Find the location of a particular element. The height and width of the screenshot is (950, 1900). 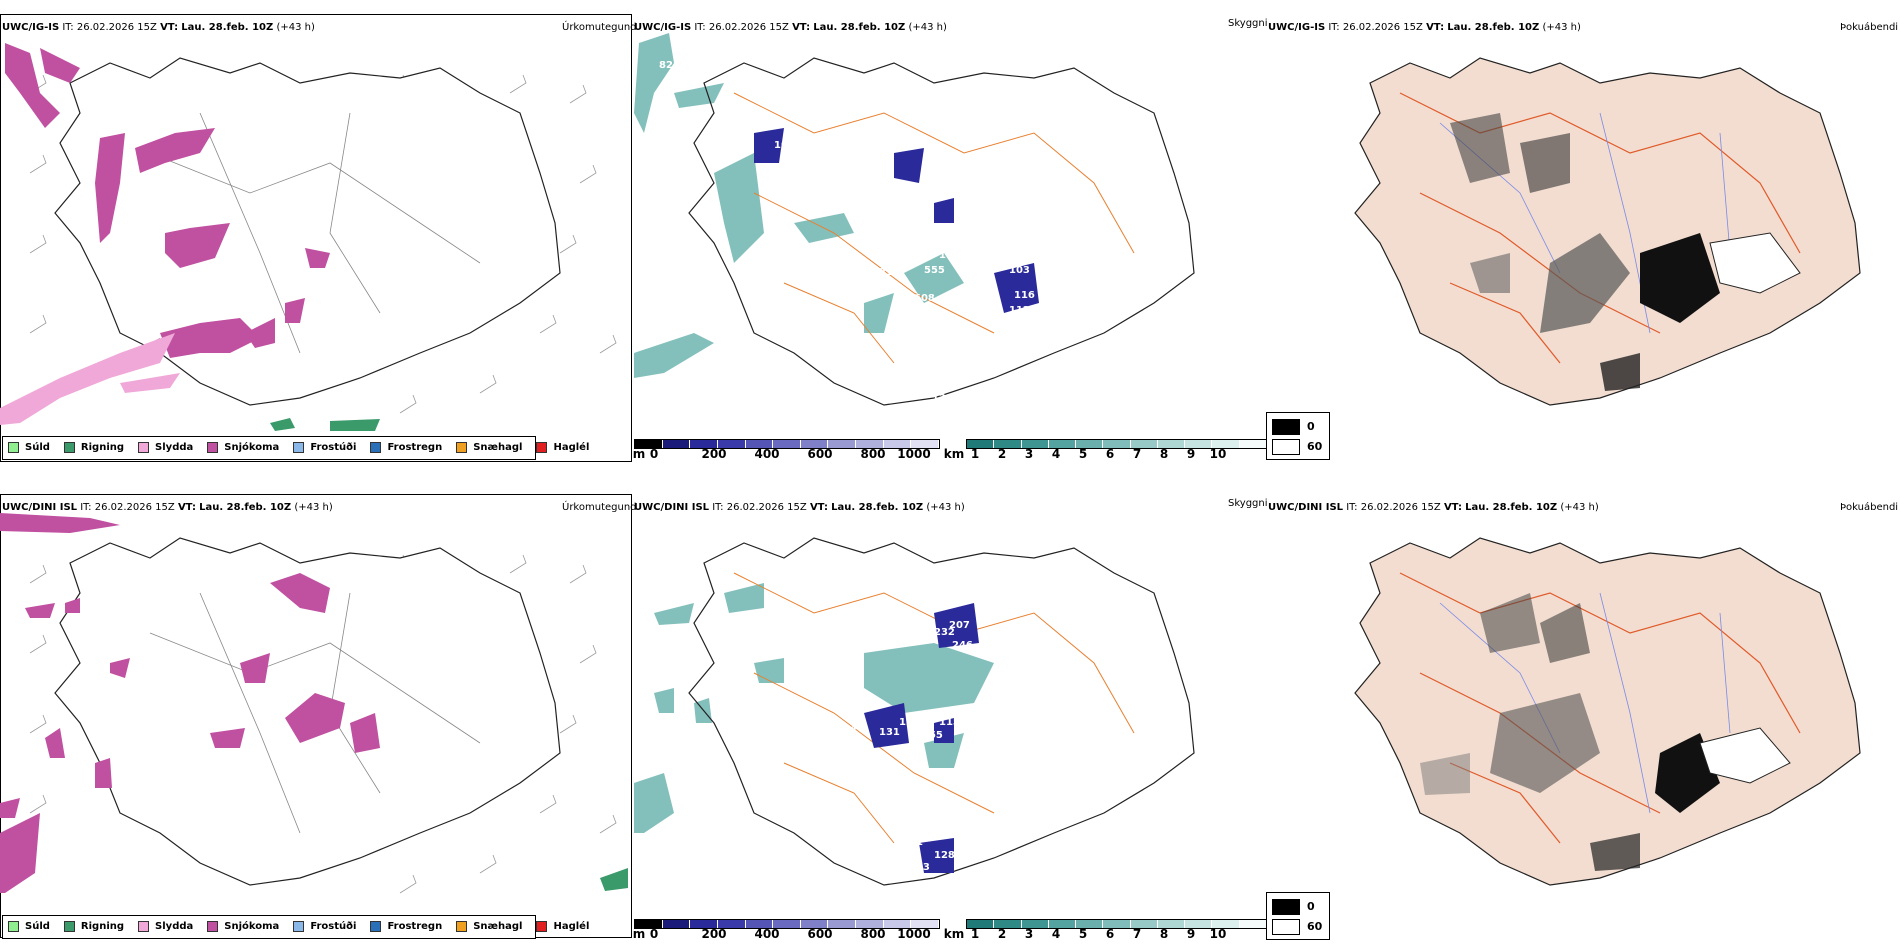

cloud-label: 149 is located at coordinates (1019, 728).